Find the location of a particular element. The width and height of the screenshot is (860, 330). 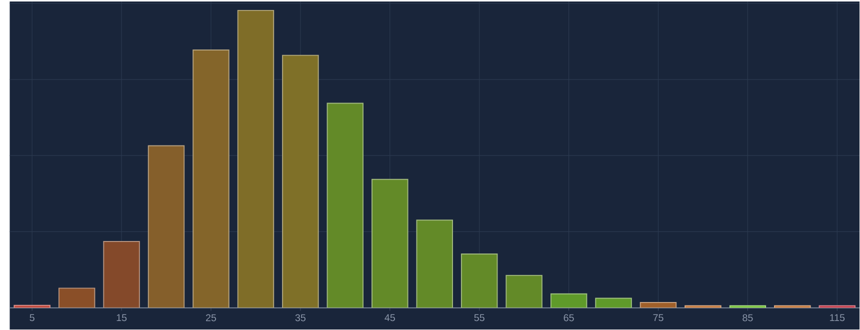

x-tick-label: 55 is located at coordinates (479, 318).